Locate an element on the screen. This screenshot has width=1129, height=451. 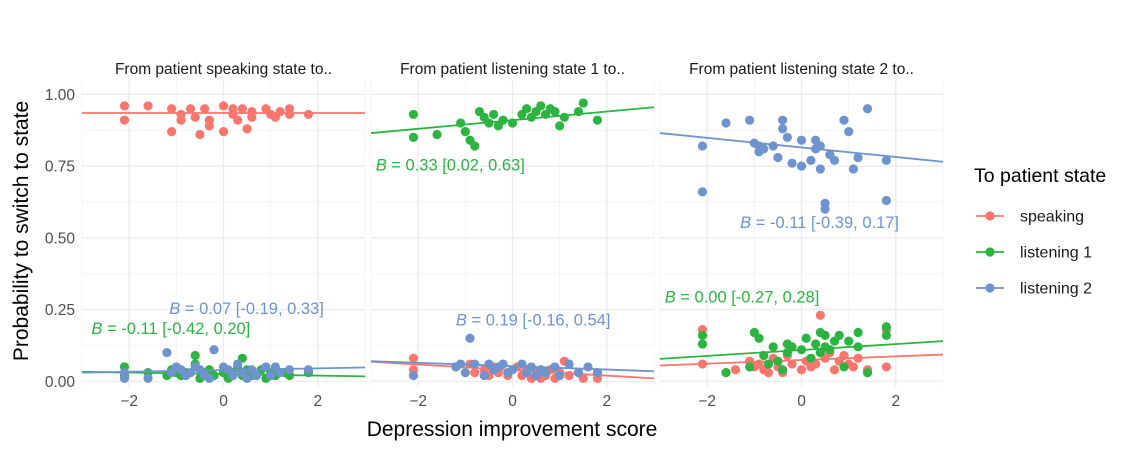
coefficient-annotation: B = 0.07 [-0.19, 0.33] is located at coordinates (246, 309).